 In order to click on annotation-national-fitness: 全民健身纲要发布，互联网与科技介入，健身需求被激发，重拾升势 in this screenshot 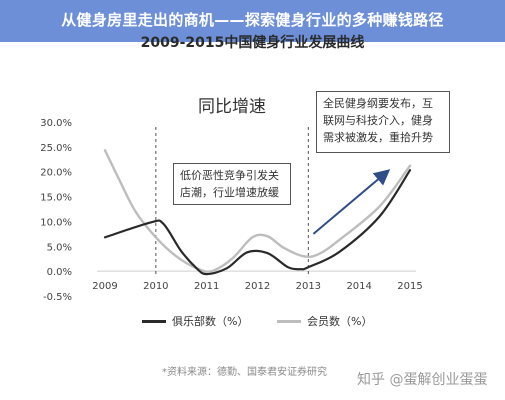, I will do `click(383, 122)`.